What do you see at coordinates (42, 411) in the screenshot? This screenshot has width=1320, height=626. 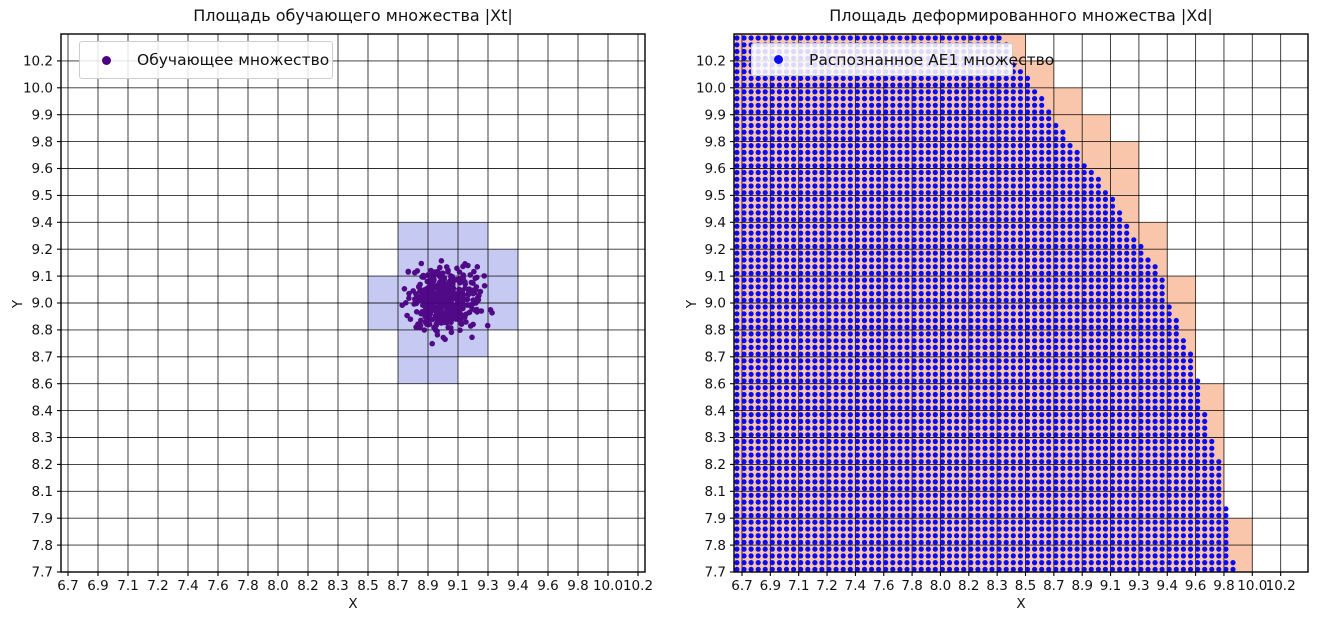 I see `svg-text: 8.4` at bounding box center [42, 411].